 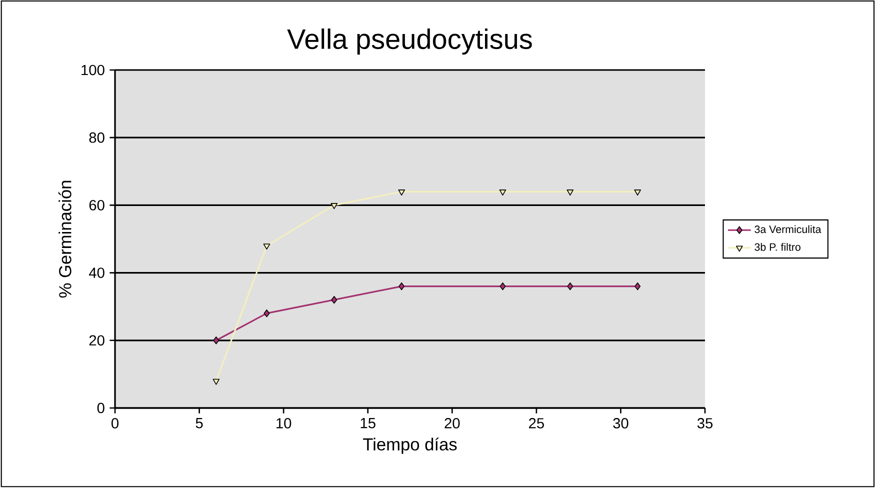 What do you see at coordinates (96, 137) in the screenshot?
I see `y-tick-label: 80` at bounding box center [96, 137].